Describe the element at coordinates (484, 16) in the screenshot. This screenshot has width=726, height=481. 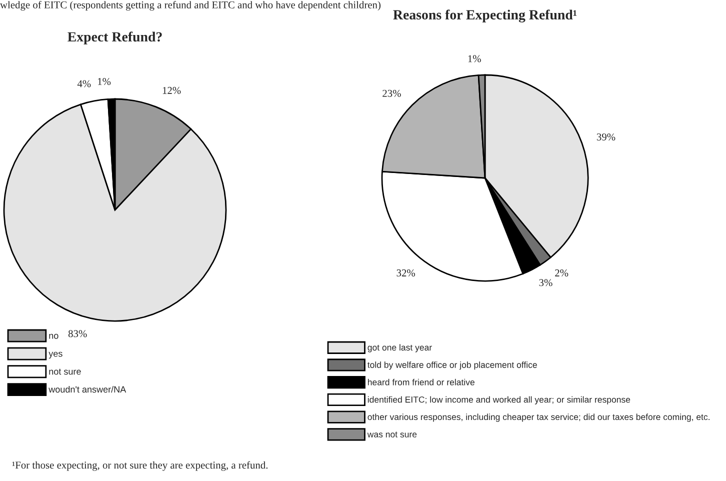
I see `chart-title: Reasons for Expecting Refund¹` at that location.